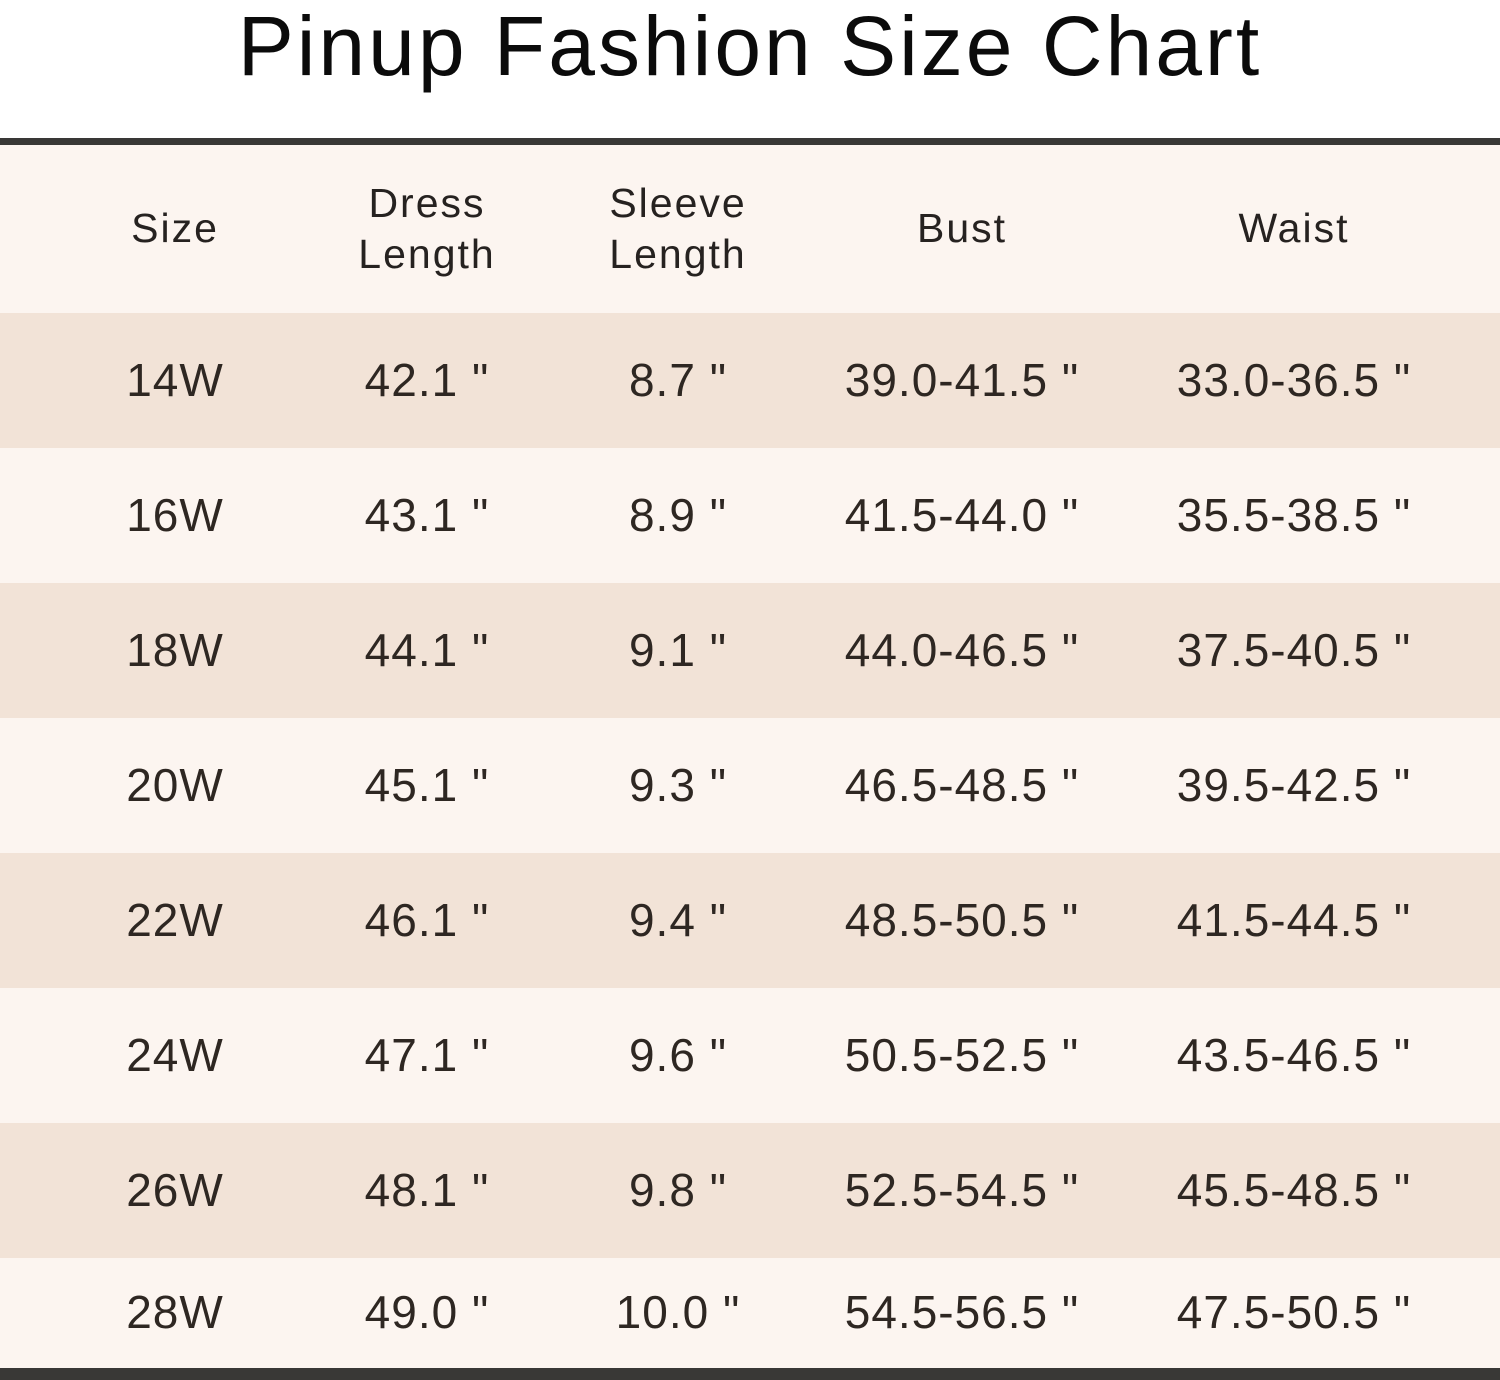 The height and width of the screenshot is (1380, 1500). Describe the element at coordinates (427, 1054) in the screenshot. I see `table-cell: 47.1 "` at that location.